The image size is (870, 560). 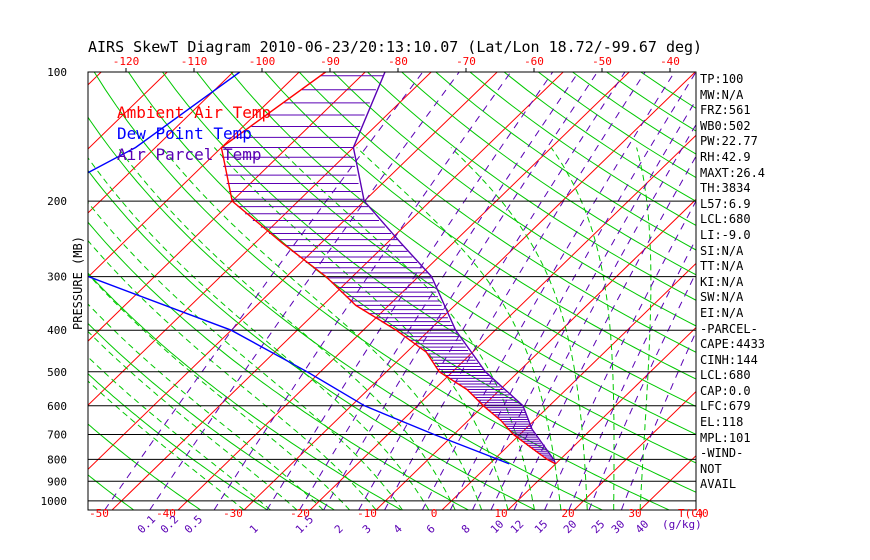 What do you see at coordinates (367, 513) in the screenshot?
I see `bottom-tick-label: -10` at bounding box center [367, 513].